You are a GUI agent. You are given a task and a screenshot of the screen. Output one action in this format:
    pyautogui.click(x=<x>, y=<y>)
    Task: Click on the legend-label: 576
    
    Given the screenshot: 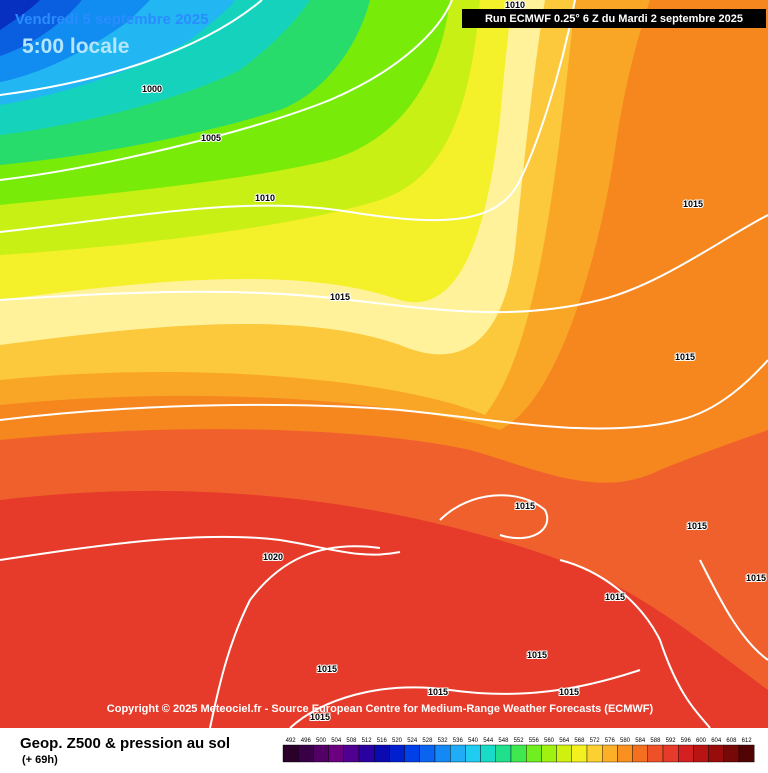 What is the action you would take?
    pyautogui.click(x=610, y=741)
    